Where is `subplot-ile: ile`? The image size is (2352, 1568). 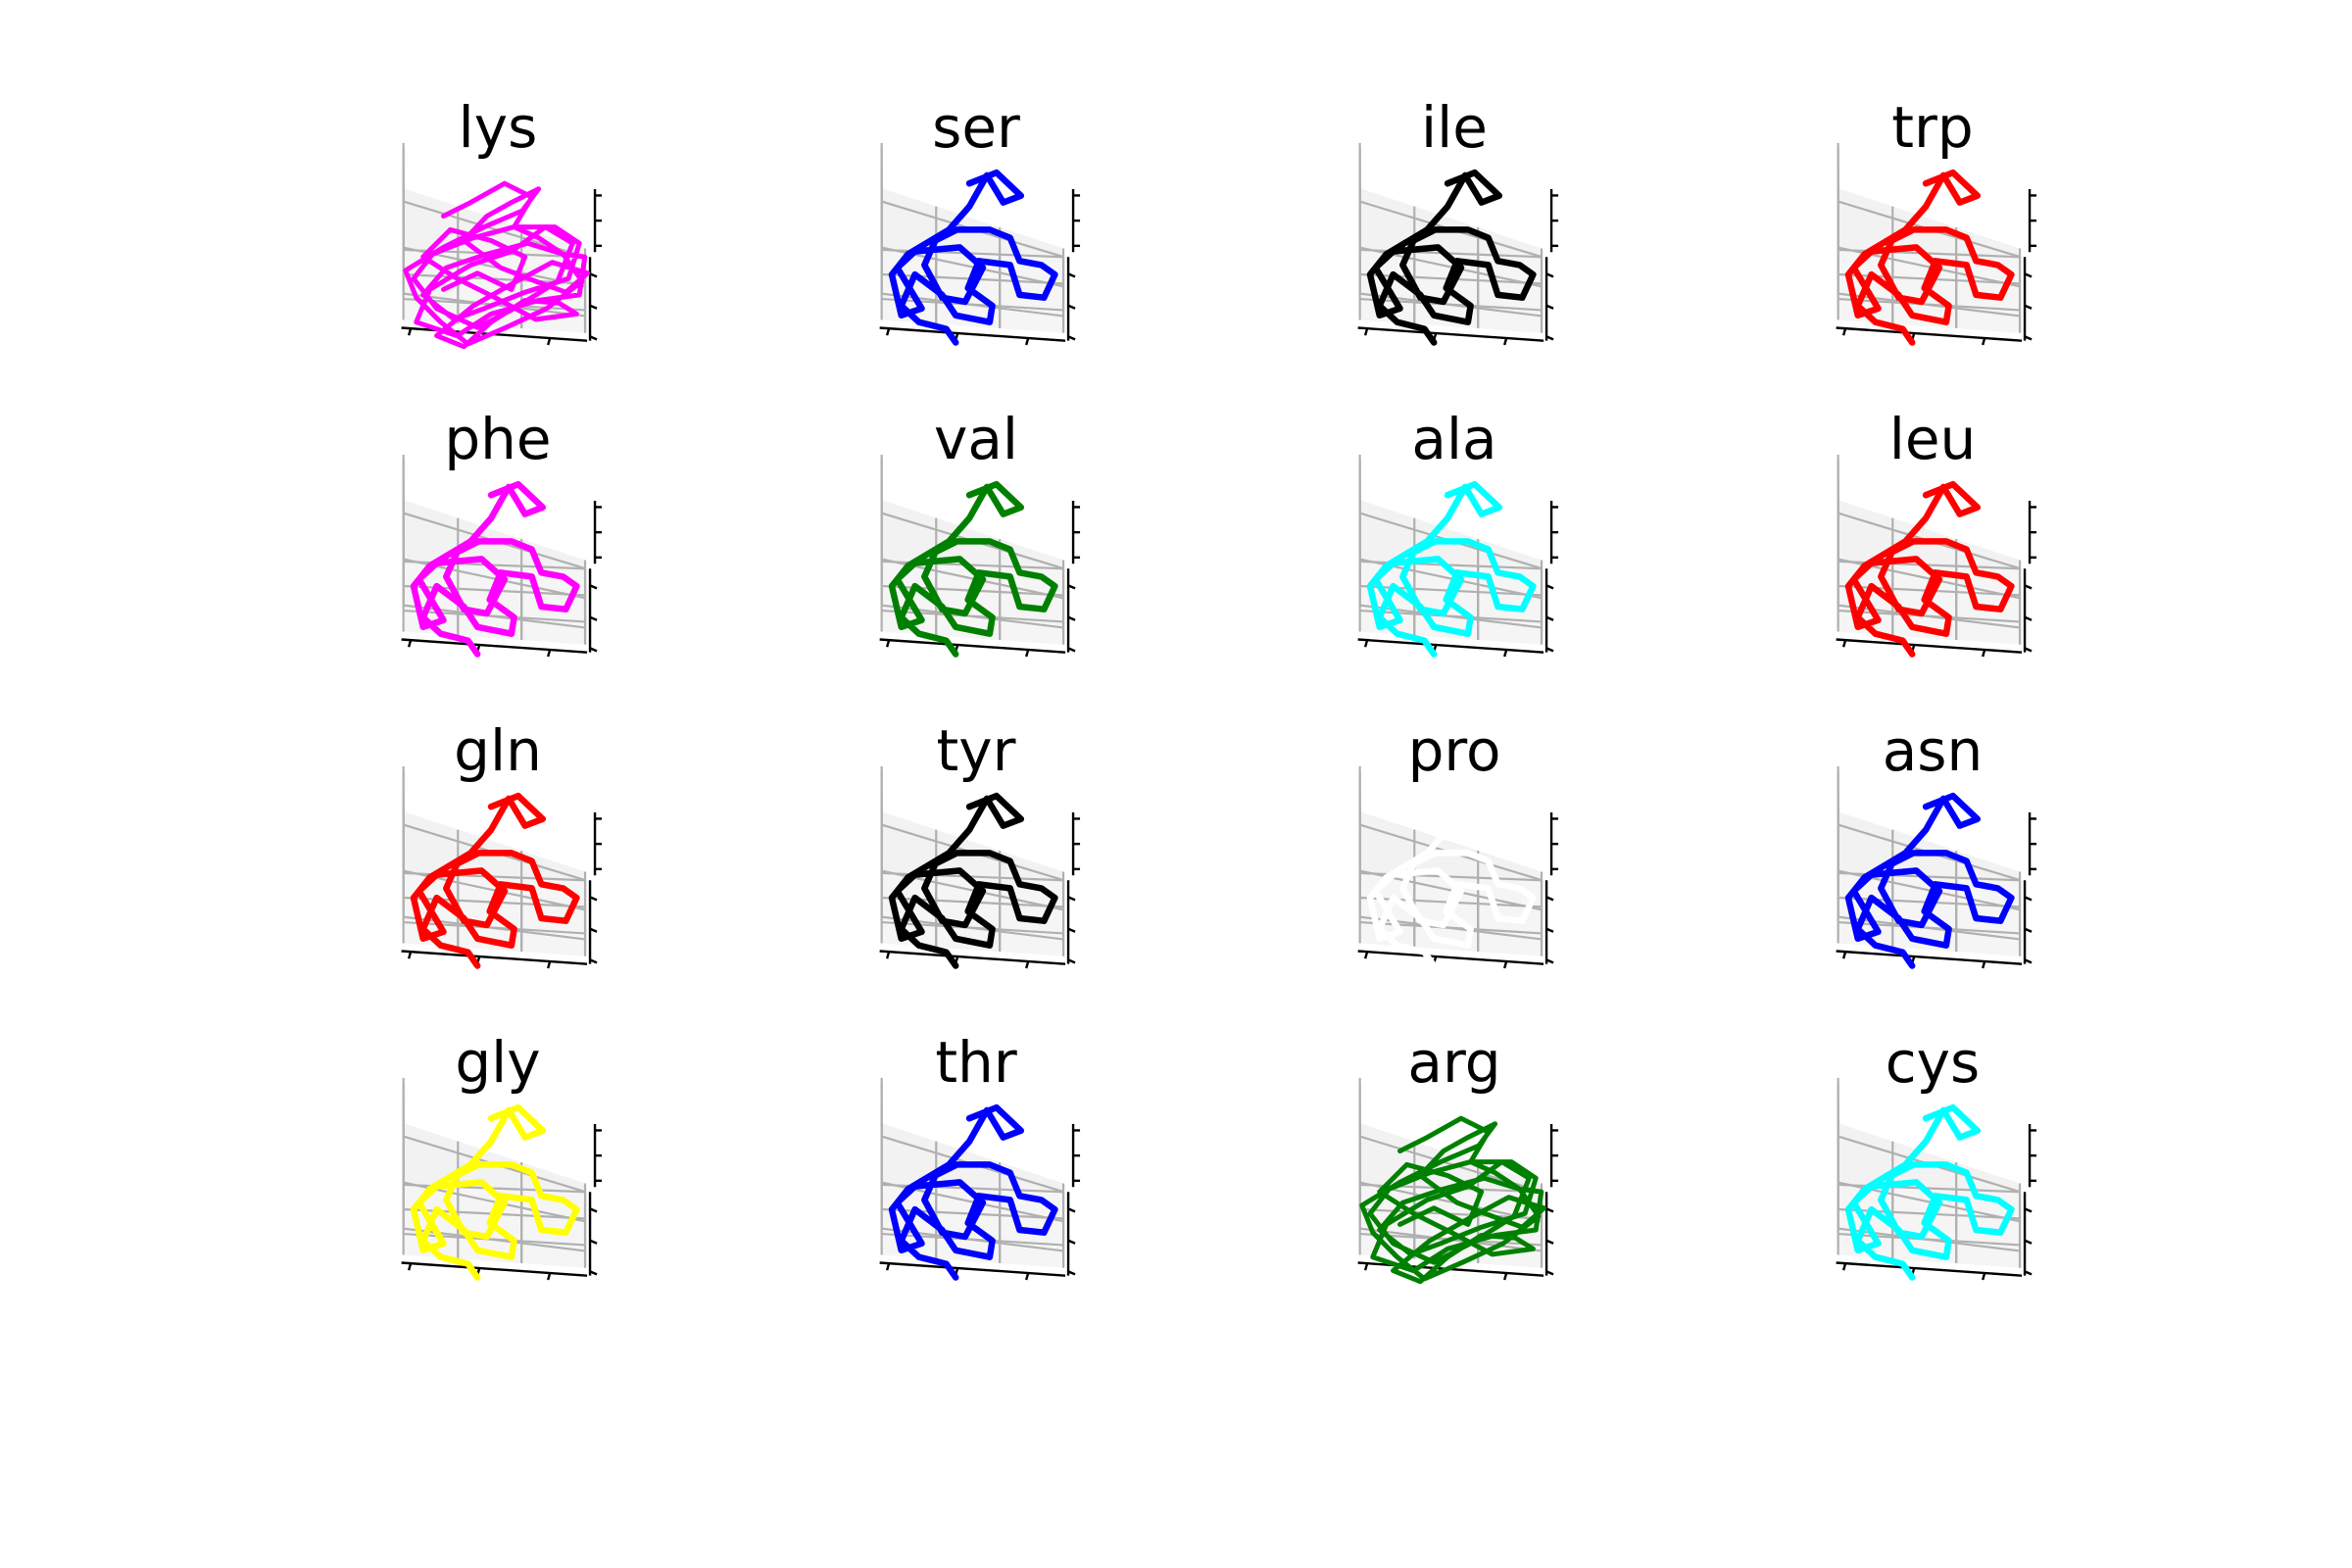 subplot-ile: ile is located at coordinates (1458, 219).